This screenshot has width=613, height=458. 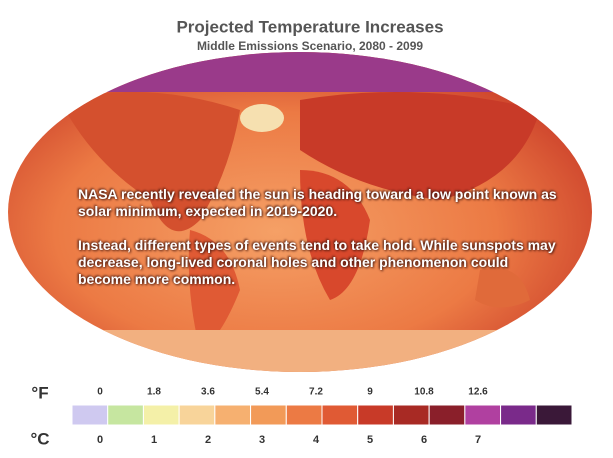 I want to click on celsius-label: 6, so click(x=424, y=440).